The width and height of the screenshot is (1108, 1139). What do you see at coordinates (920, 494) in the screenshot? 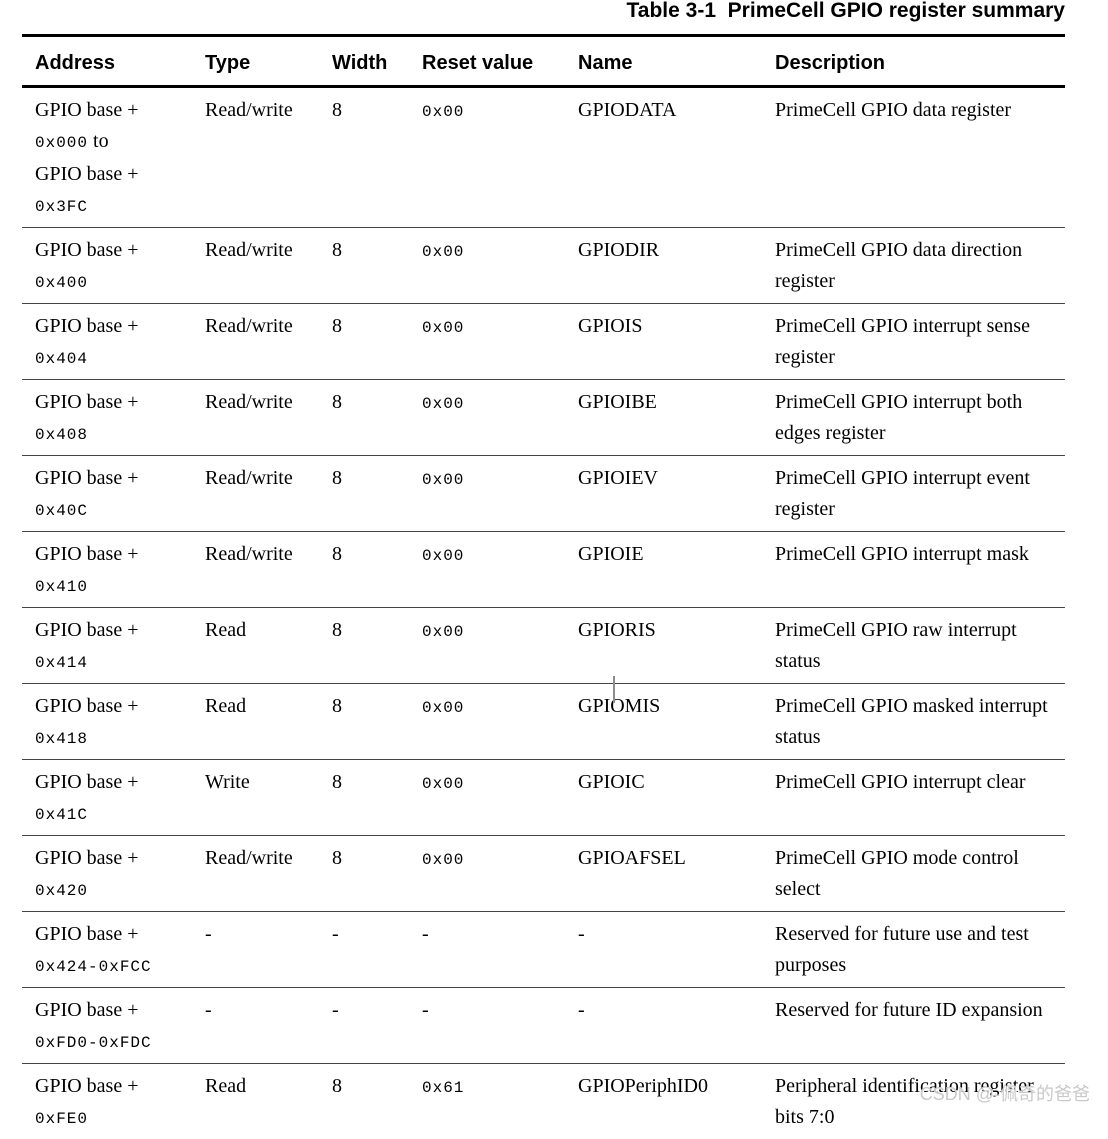
I see `description-cell: PrimeCell GPIO interrupt event register` at bounding box center [920, 494].